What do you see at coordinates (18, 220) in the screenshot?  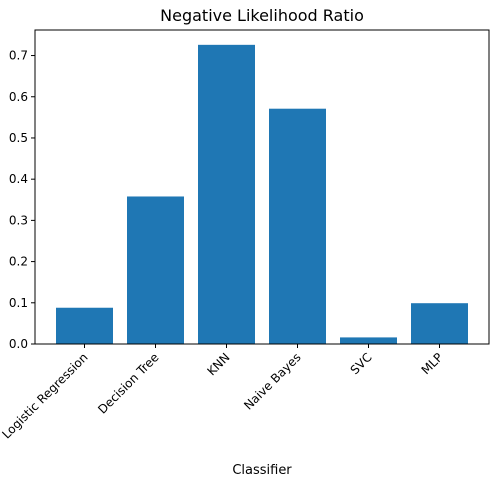 I see `y-tick-label: 0.3` at bounding box center [18, 220].